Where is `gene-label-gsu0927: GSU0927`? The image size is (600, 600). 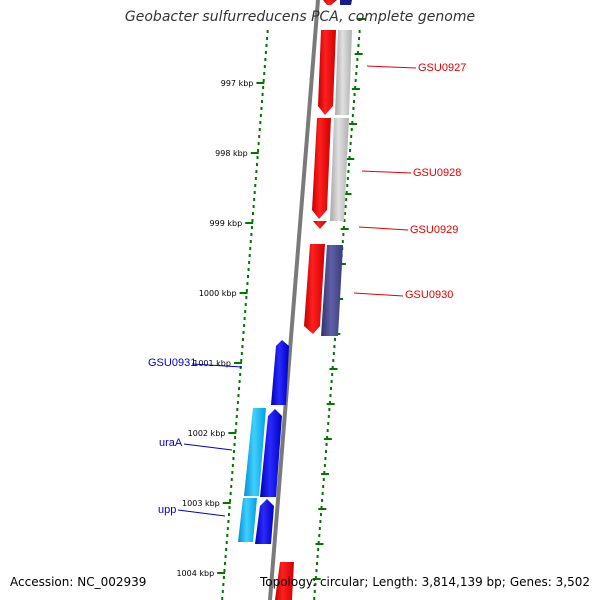 gene-label-gsu0927: GSU0927 is located at coordinates (442, 68).